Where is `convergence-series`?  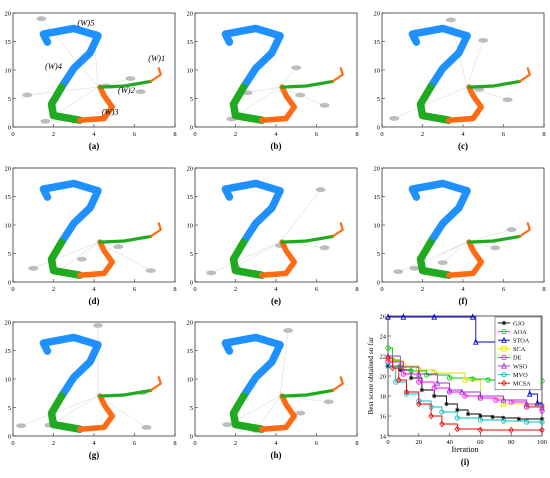 convergence-series is located at coordinates (465, 373).